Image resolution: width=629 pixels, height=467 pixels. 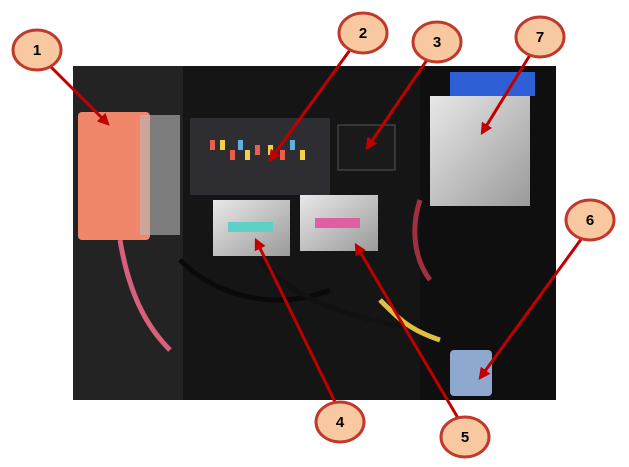 I want to click on callout-label: 6, so click(x=590, y=220).